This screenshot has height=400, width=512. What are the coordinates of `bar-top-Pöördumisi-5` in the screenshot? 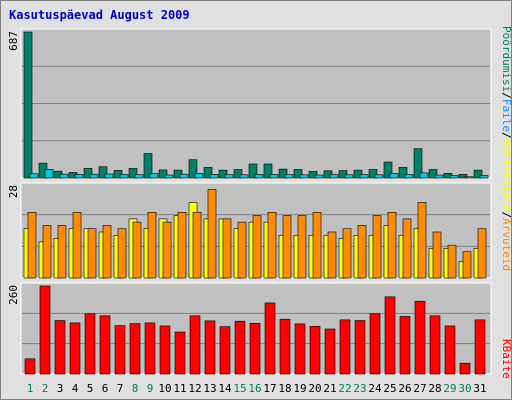 It's located at (88, 173).